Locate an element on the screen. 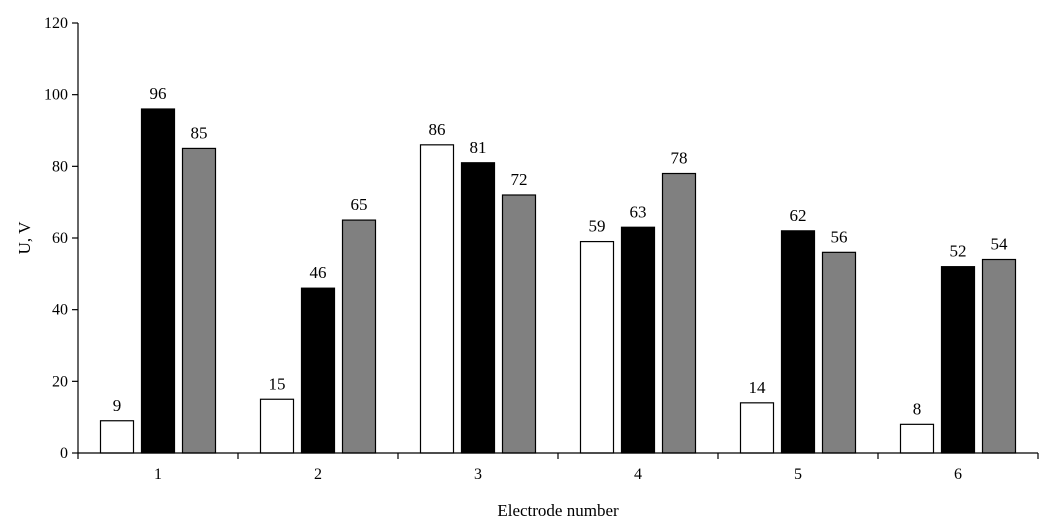 The width and height of the screenshot is (1054, 522). x-tick-label: 3 is located at coordinates (478, 474).